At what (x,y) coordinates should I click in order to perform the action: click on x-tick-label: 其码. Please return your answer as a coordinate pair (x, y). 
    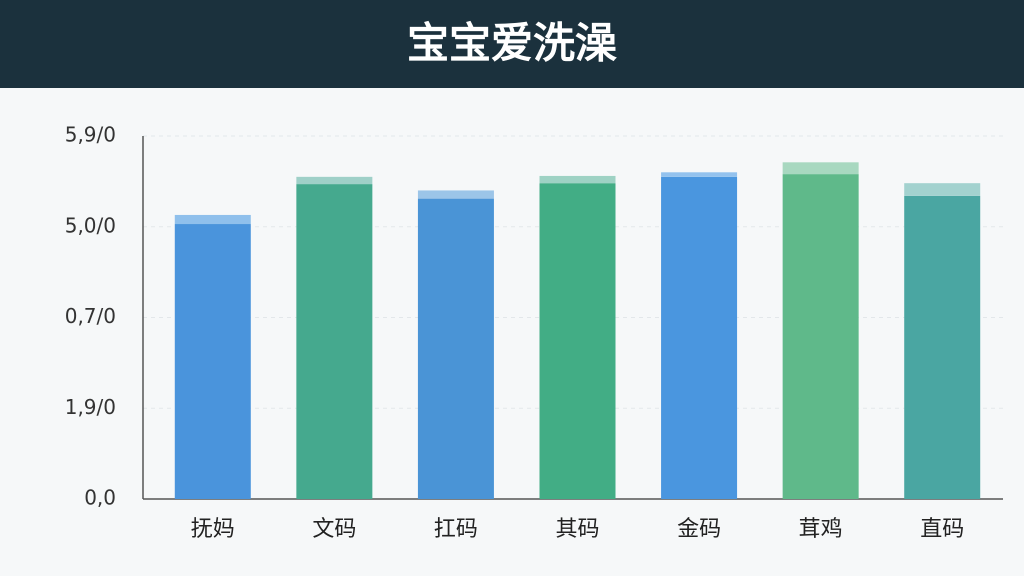
    Looking at the image, I should click on (577, 529).